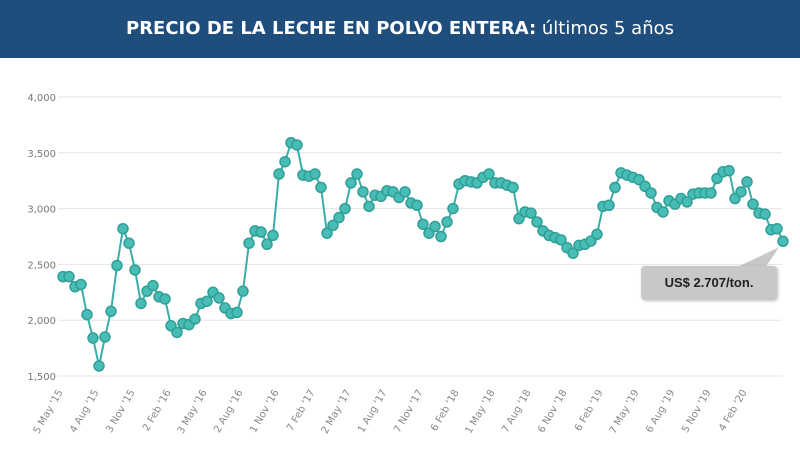 The width and height of the screenshot is (800, 460). I want to click on x-tick-label: 6 Feb '18, so click(445, 410).